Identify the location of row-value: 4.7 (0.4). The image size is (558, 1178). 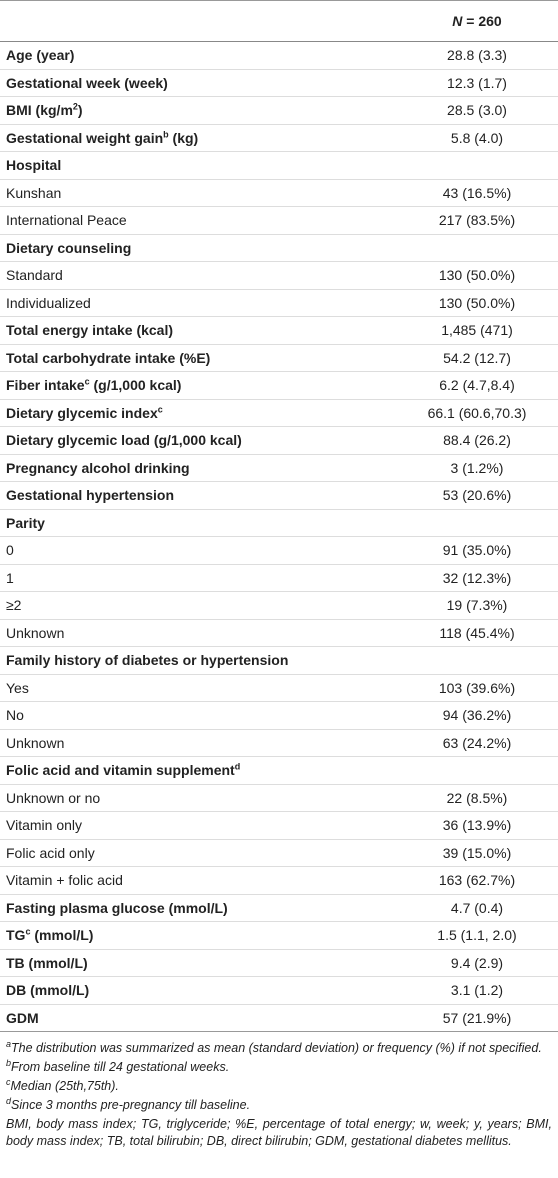
(477, 907).